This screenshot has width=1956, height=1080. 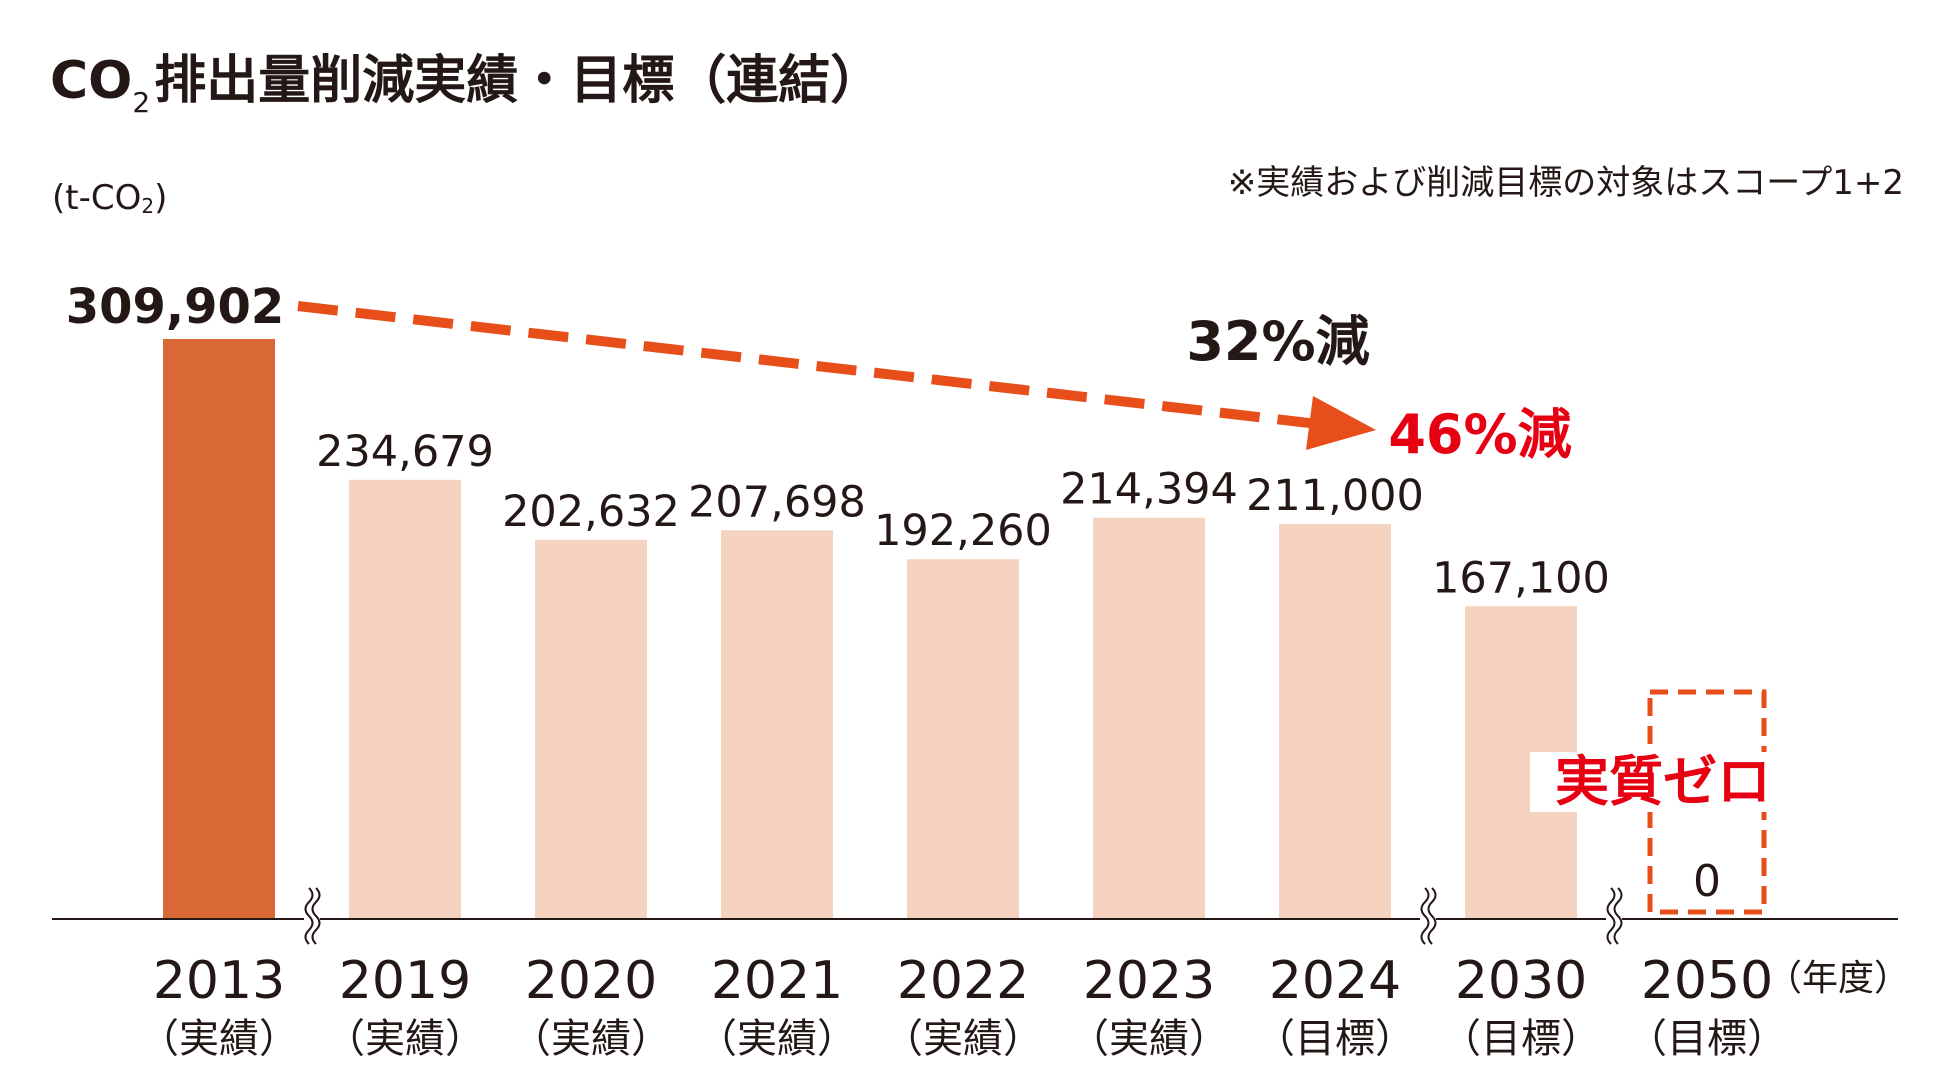 I want to click on net-zero-label-bg, so click(x=1665, y=782).